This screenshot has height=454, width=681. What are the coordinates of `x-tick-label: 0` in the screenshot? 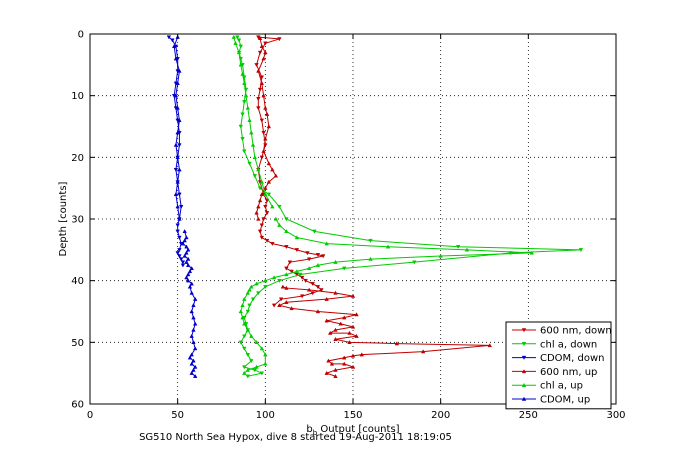 It's located at (90, 415).